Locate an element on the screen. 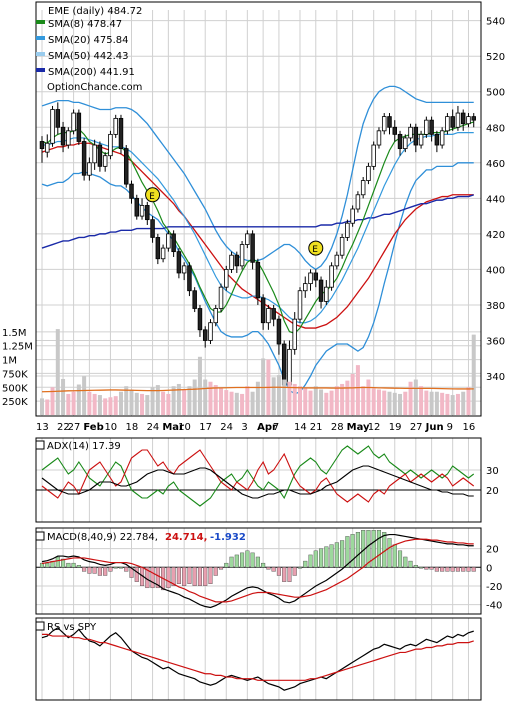 This screenshot has height=706, width=526. y-tick-label: 460 is located at coordinates (495, 164).